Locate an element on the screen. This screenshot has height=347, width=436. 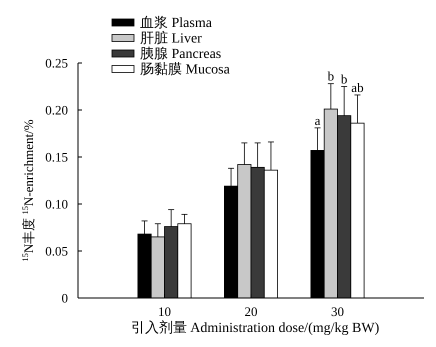
legend-label: 胰腺 Pancreas is located at coordinates (181, 54).